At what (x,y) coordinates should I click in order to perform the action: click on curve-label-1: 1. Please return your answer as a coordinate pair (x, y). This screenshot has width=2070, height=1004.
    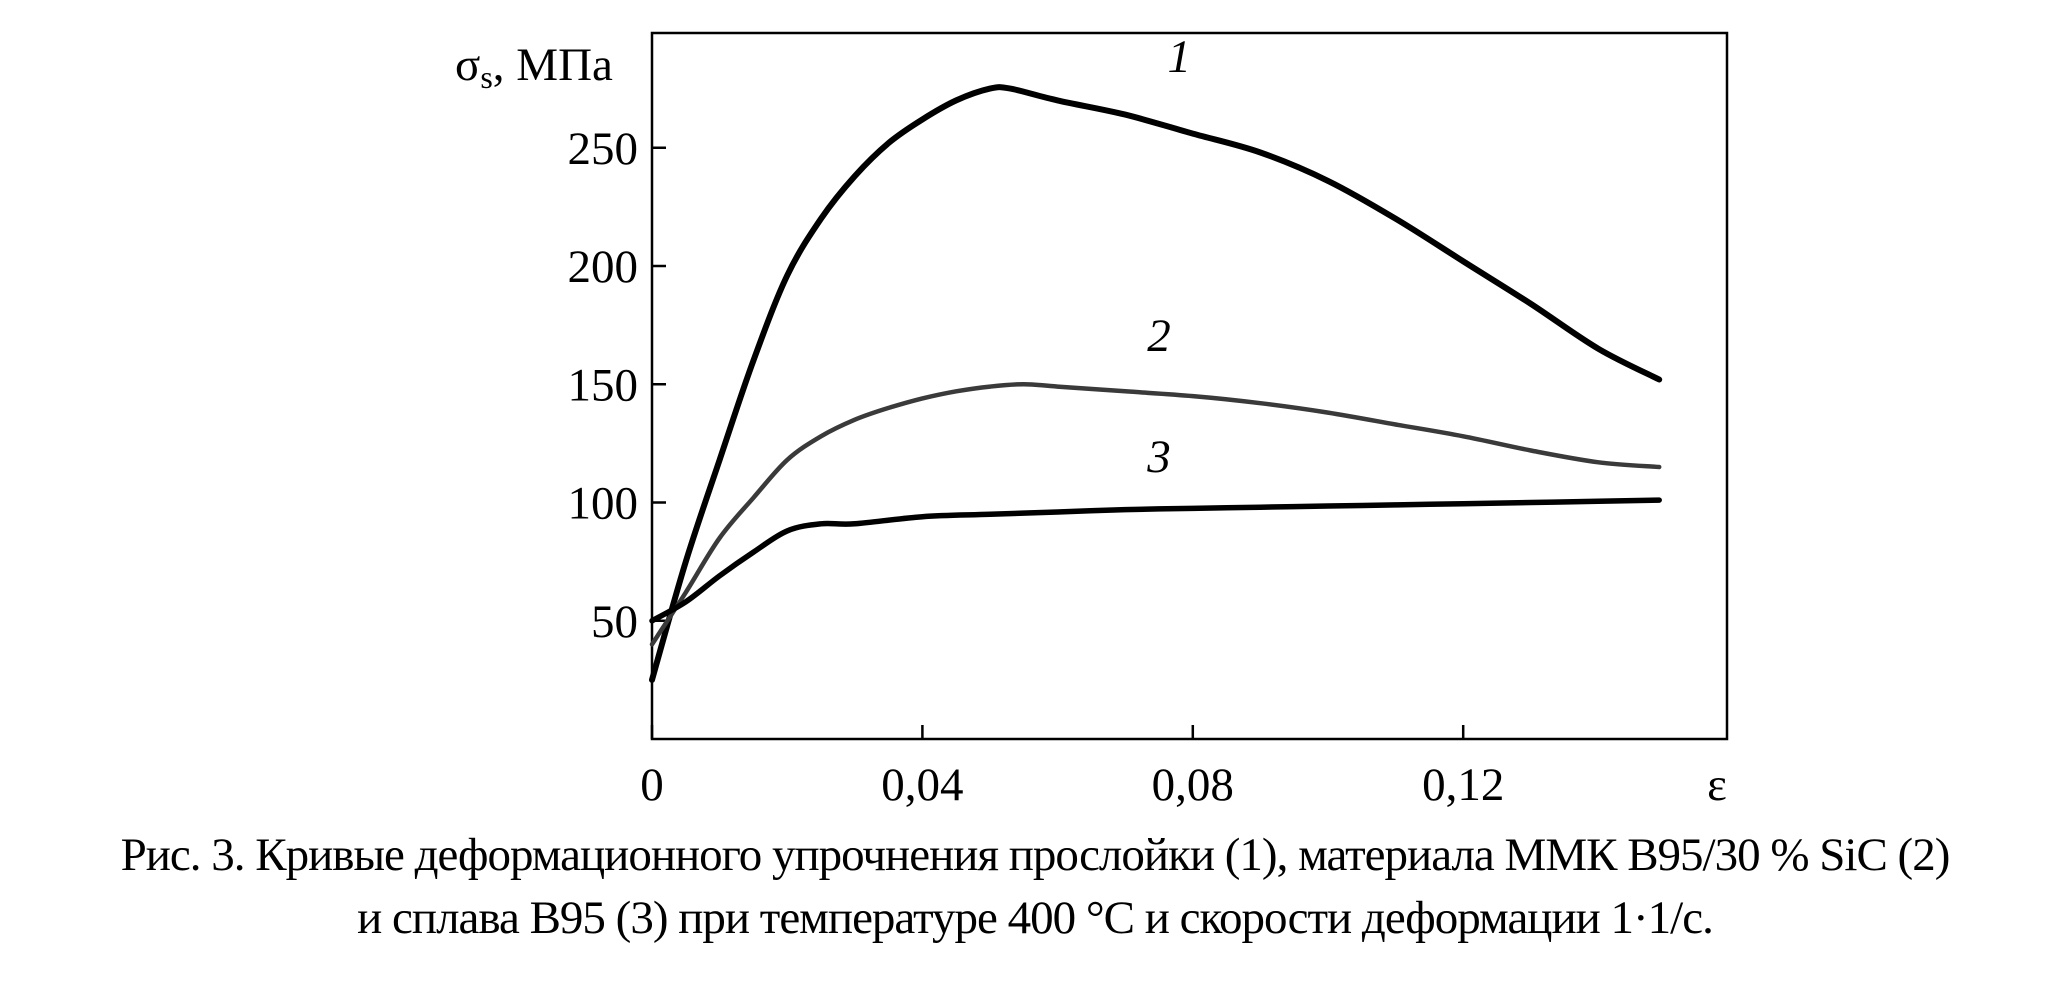
    Looking at the image, I should click on (1180, 57).